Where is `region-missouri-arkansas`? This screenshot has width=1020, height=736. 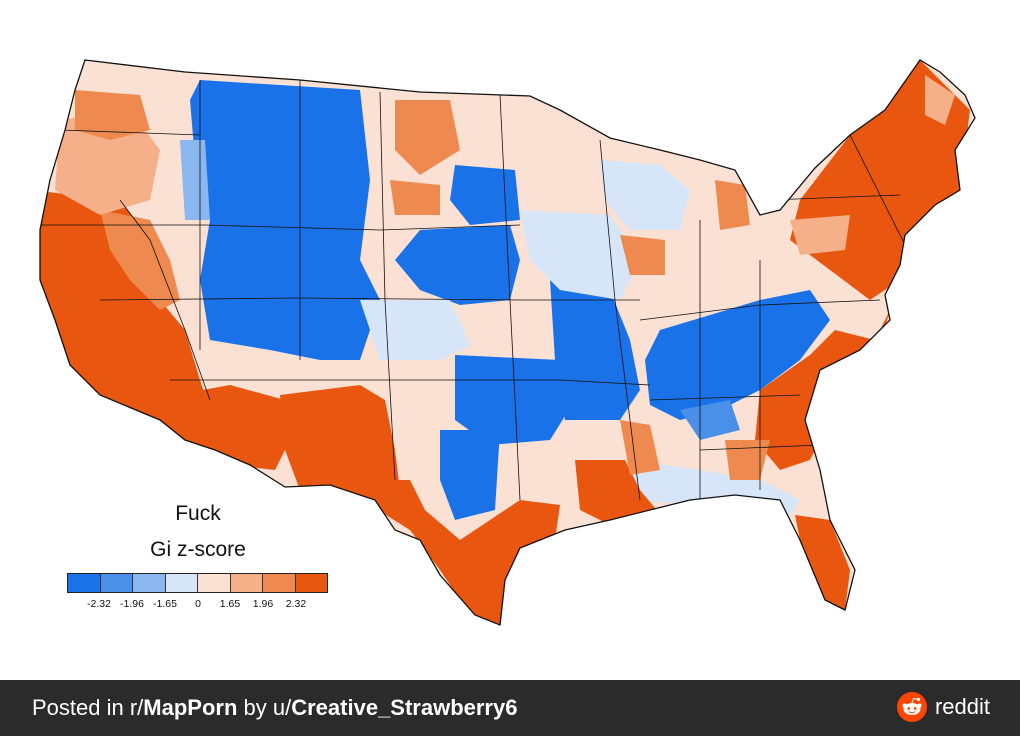 region-missouri-arkansas is located at coordinates (595, 350).